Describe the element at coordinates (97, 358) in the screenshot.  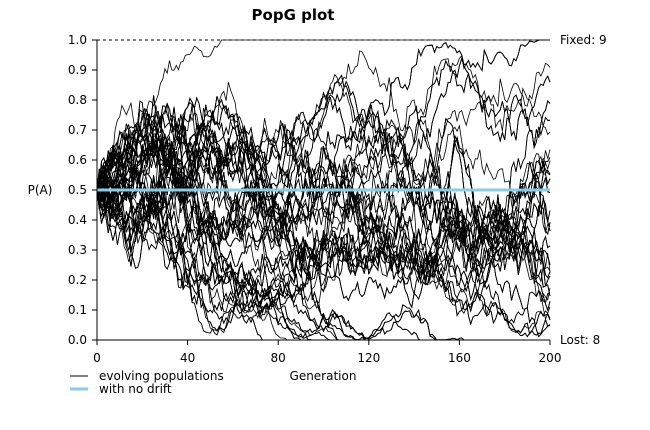
I see `x-tick-label: 0` at that location.